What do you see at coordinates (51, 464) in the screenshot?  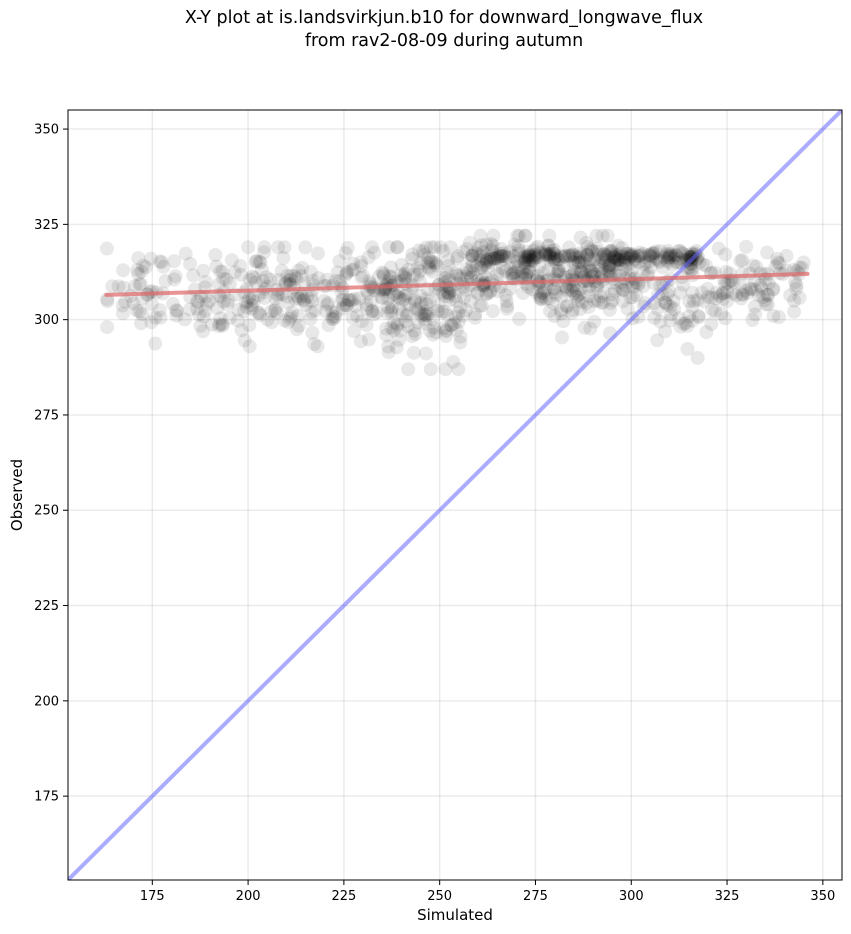 I see `y-axis-ticks: 175 200 225 250 275 300 325 350` at bounding box center [51, 464].